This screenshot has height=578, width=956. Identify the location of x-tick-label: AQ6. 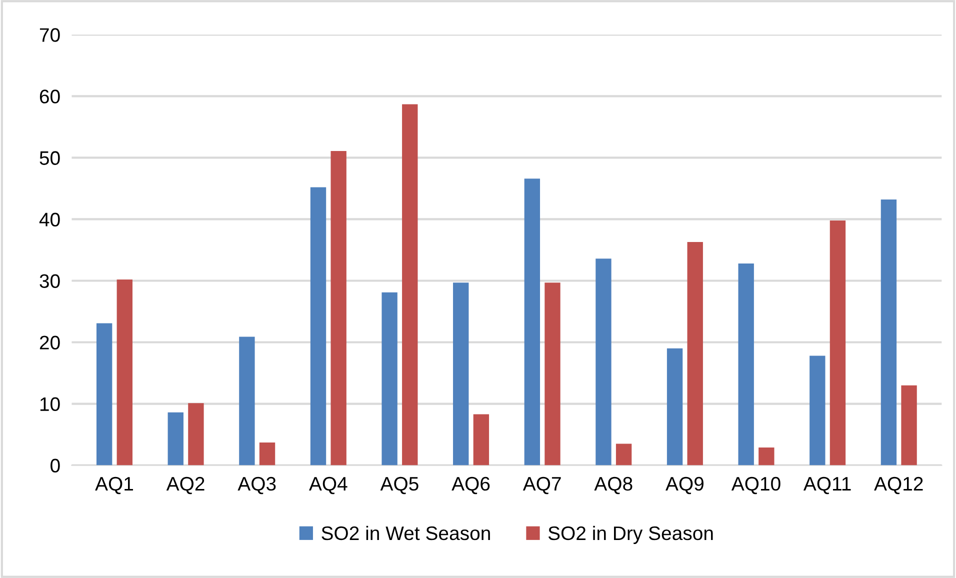
(471, 485).